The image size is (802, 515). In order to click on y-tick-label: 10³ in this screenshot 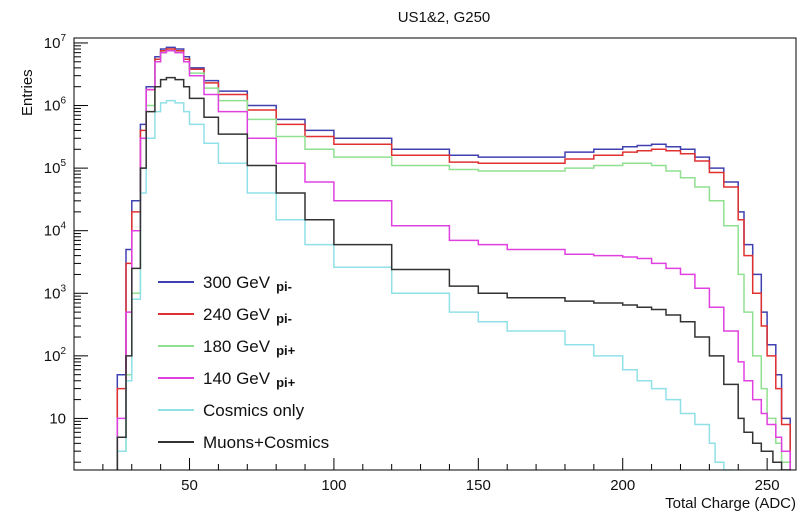, I will do `click(55, 292)`.